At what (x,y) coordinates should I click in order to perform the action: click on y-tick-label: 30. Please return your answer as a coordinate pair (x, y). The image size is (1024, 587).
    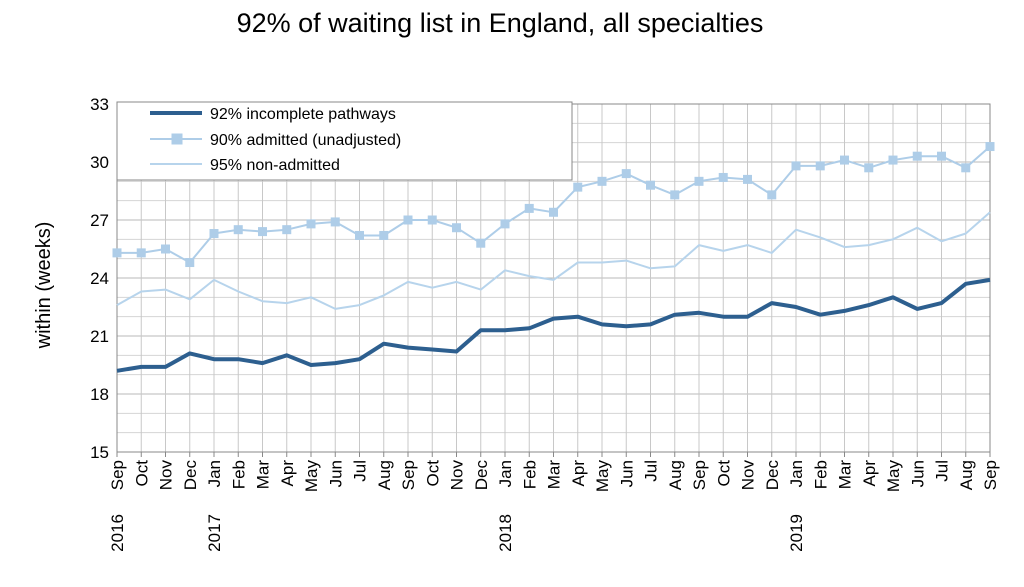
    Looking at the image, I should click on (99, 162).